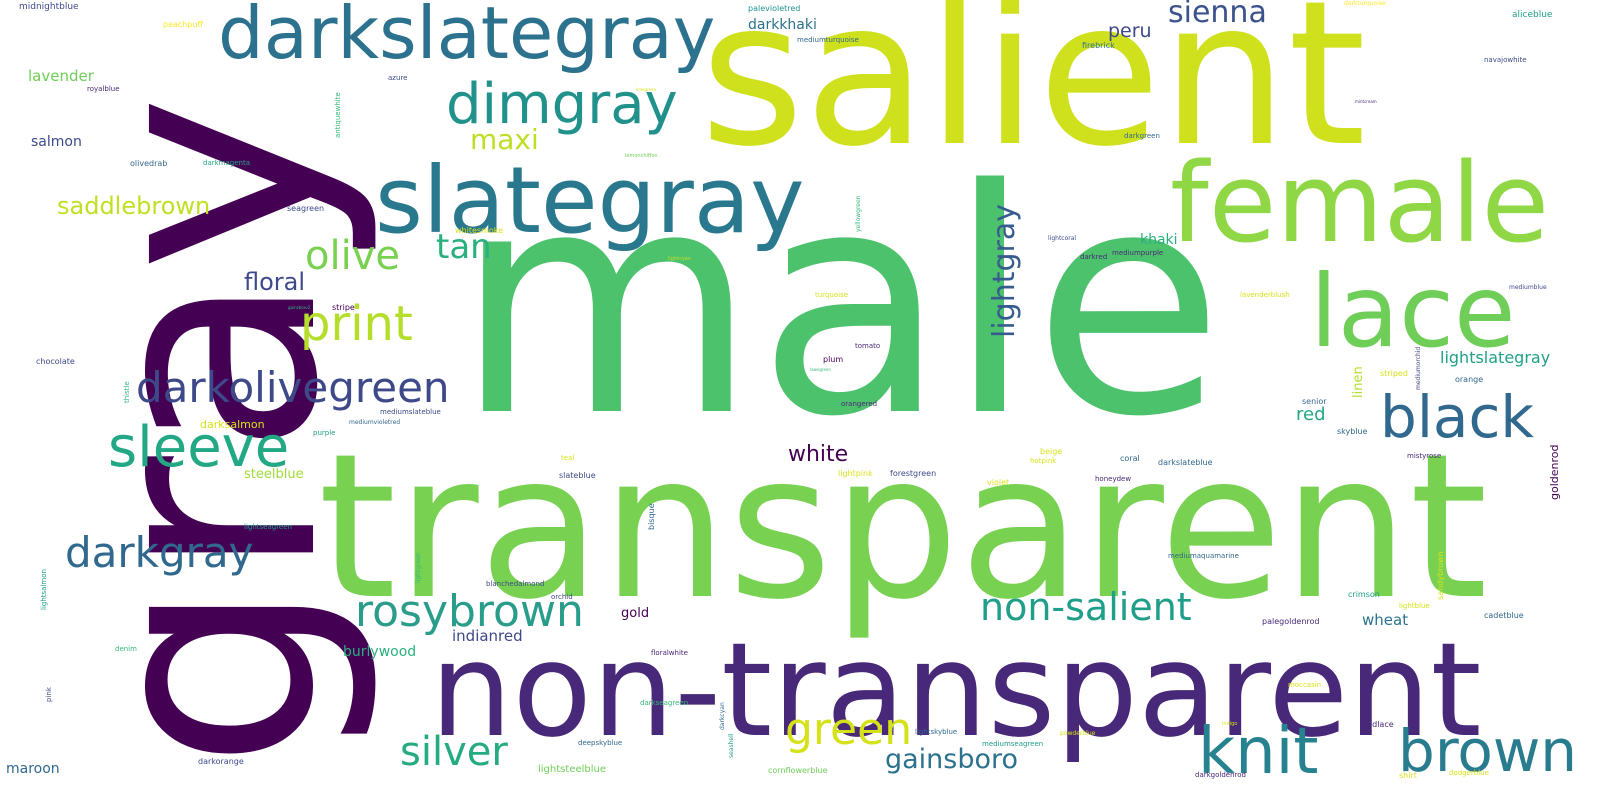  Describe the element at coordinates (1203, 556) in the screenshot. I see `word-mediumaquamarine: mediumaquamarine` at that location.